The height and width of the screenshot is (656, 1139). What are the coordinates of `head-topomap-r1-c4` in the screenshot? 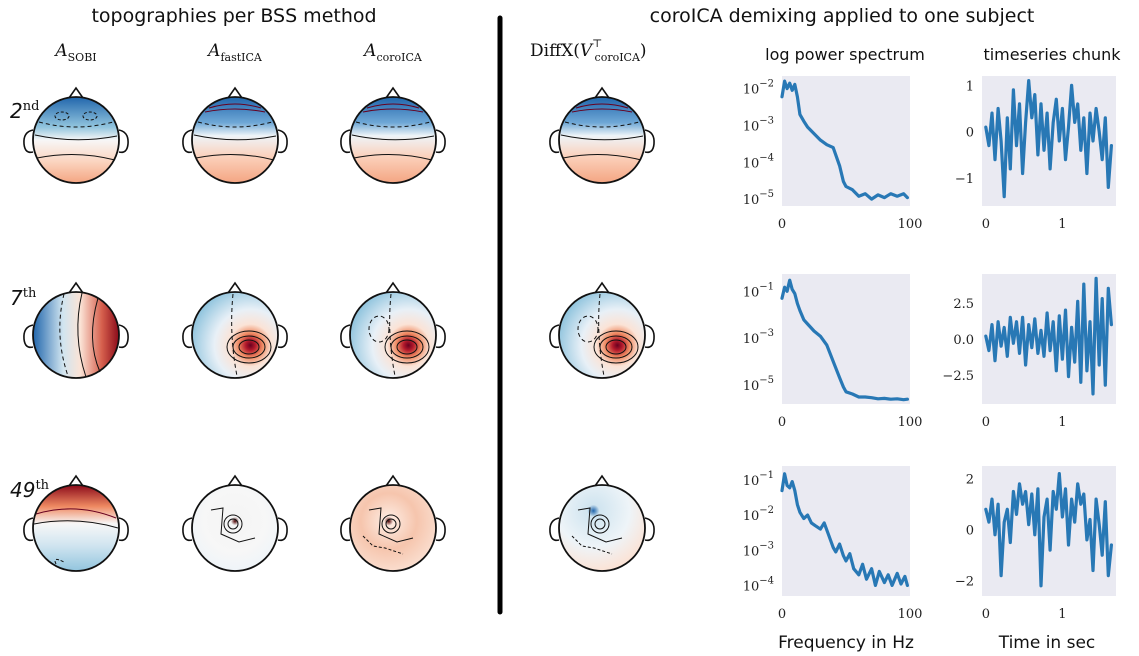 It's located at (602, 135).